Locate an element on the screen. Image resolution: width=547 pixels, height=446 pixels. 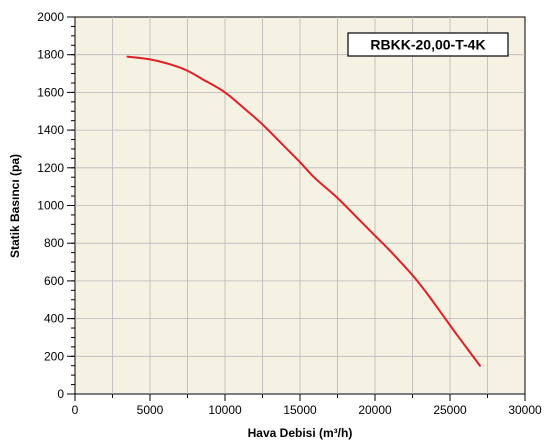
x-tick-label: 25000 is located at coordinates (450, 410).